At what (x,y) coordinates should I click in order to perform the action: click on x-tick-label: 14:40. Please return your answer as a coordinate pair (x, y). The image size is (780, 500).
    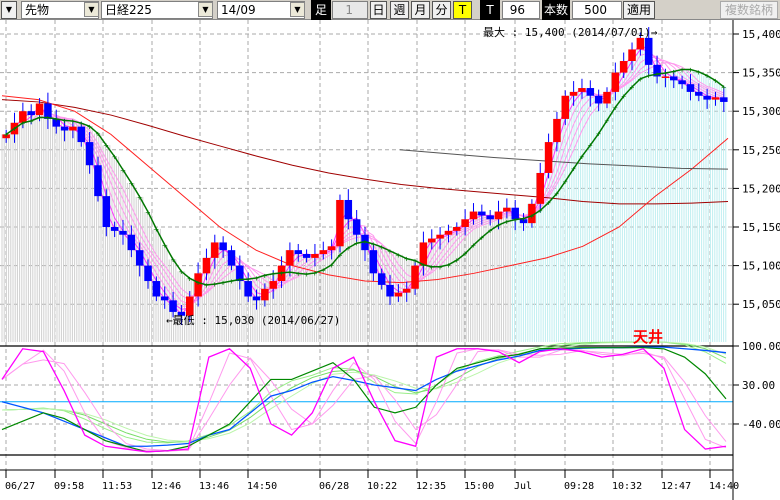
    Looking at the image, I should click on (724, 486).